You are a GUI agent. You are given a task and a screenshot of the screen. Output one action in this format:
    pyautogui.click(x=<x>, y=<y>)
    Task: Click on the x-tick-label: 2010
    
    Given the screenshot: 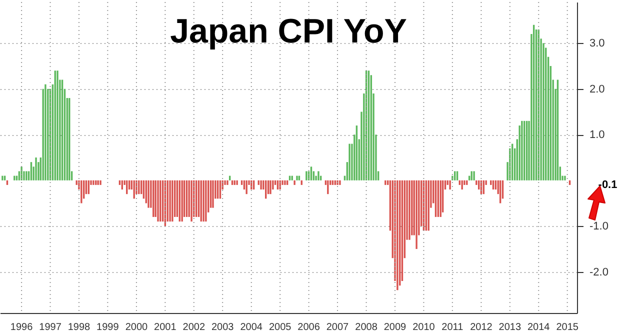 What is the action you would take?
    pyautogui.click(x=424, y=327)
    